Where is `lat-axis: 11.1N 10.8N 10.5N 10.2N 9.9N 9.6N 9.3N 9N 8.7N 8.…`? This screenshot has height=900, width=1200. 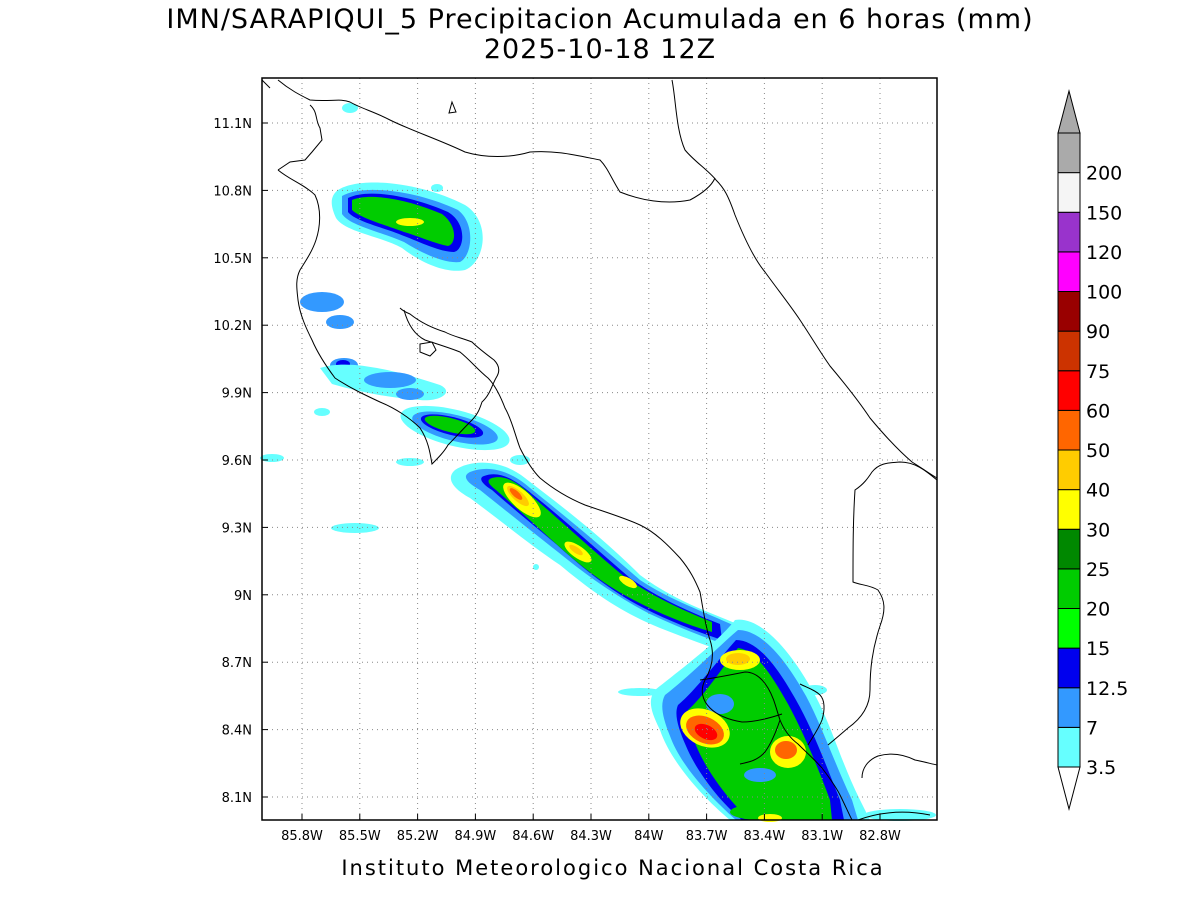
lat-axis: 11.1N 10.8N 10.5N 10.2N 9.9N 9.6N 9.3N 9N 8.7N 8.… is located at coordinates (240, 461).